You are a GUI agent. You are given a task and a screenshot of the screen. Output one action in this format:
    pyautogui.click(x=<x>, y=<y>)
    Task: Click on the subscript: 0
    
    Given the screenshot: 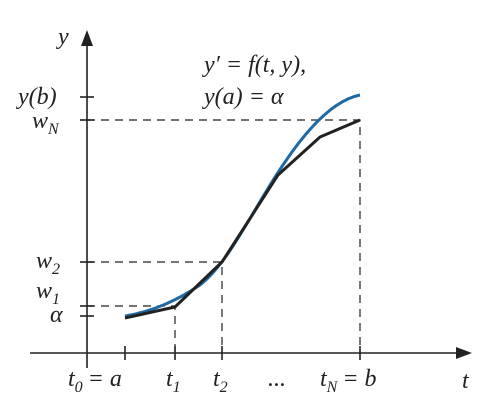 What is the action you would take?
    pyautogui.click(x=79, y=387)
    